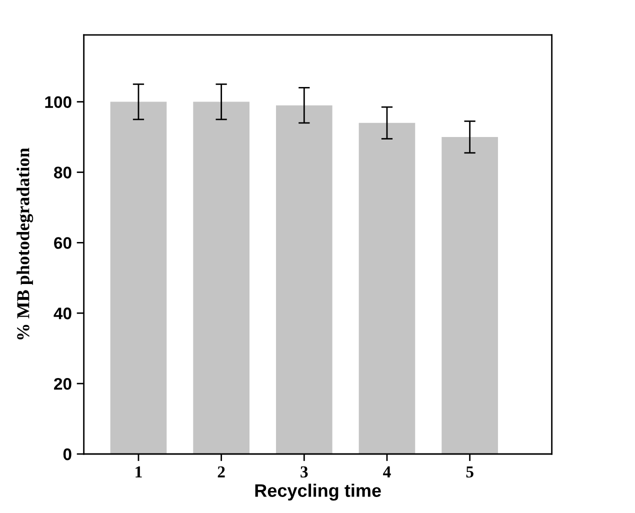 This screenshot has height=513, width=635. Describe the element at coordinates (387, 472) in the screenshot. I see `x-tick-label: 4` at that location.